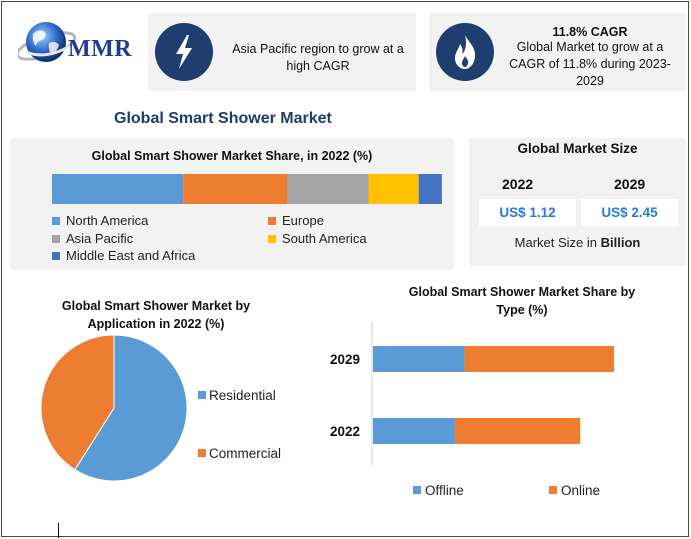  I want to click on legend-item-south-america: South America, so click(317, 238).